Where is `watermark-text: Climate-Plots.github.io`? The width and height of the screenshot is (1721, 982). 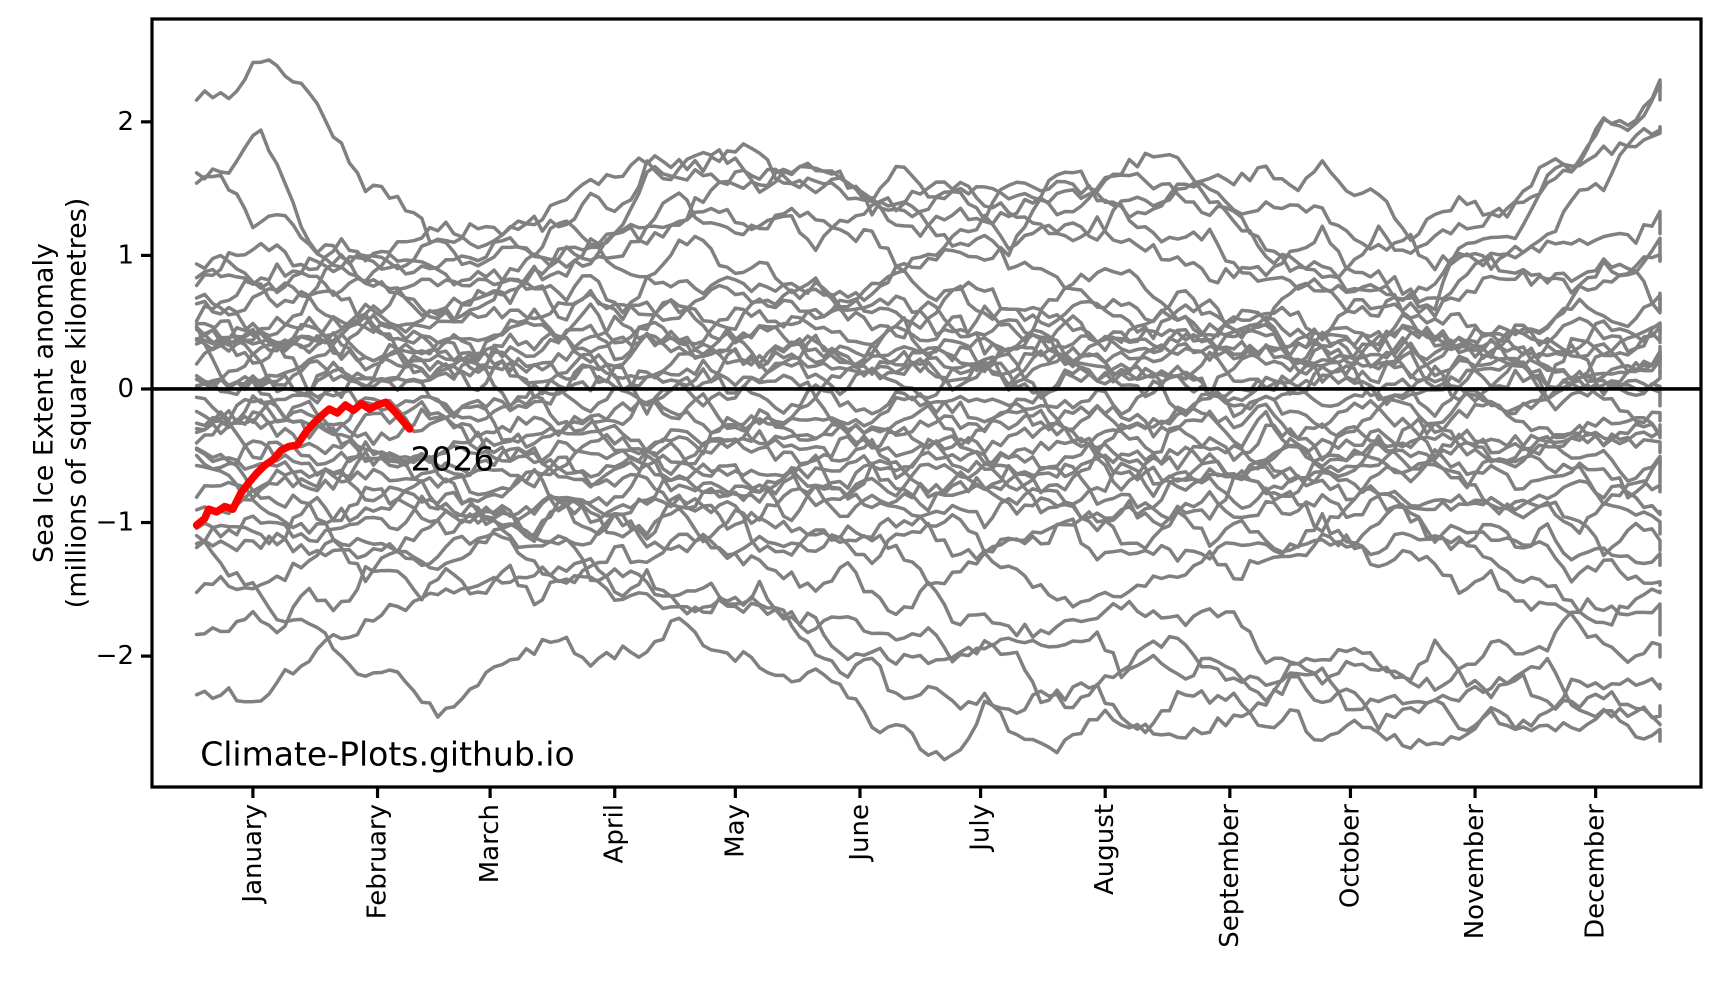
watermark-text: Climate-Plots.github.io is located at coordinates (387, 754).